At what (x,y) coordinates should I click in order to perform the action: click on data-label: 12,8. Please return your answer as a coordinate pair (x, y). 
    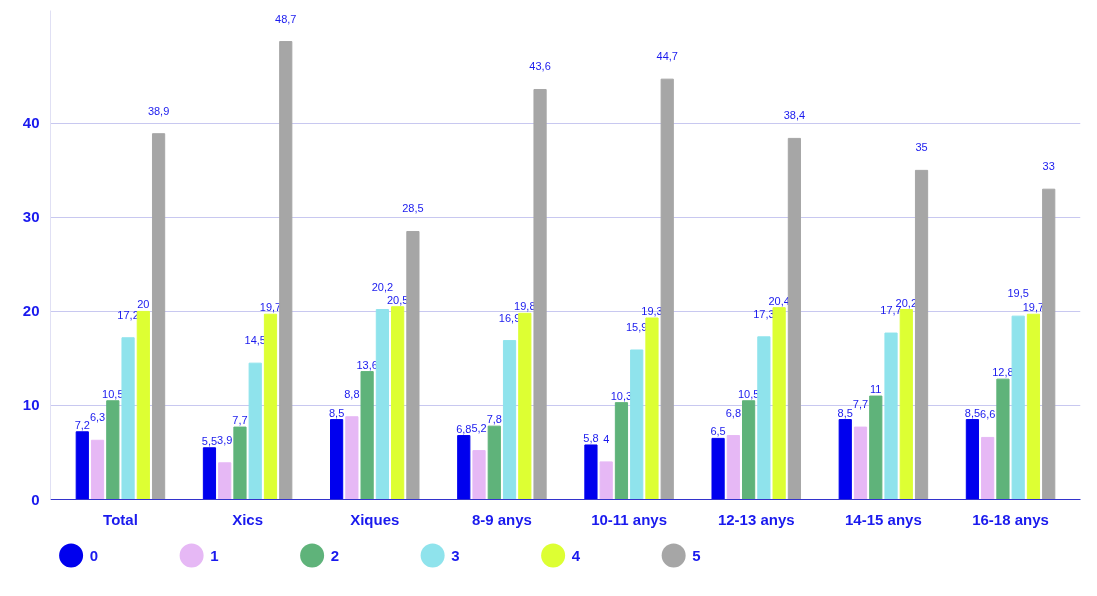
    Looking at the image, I should click on (1003, 372).